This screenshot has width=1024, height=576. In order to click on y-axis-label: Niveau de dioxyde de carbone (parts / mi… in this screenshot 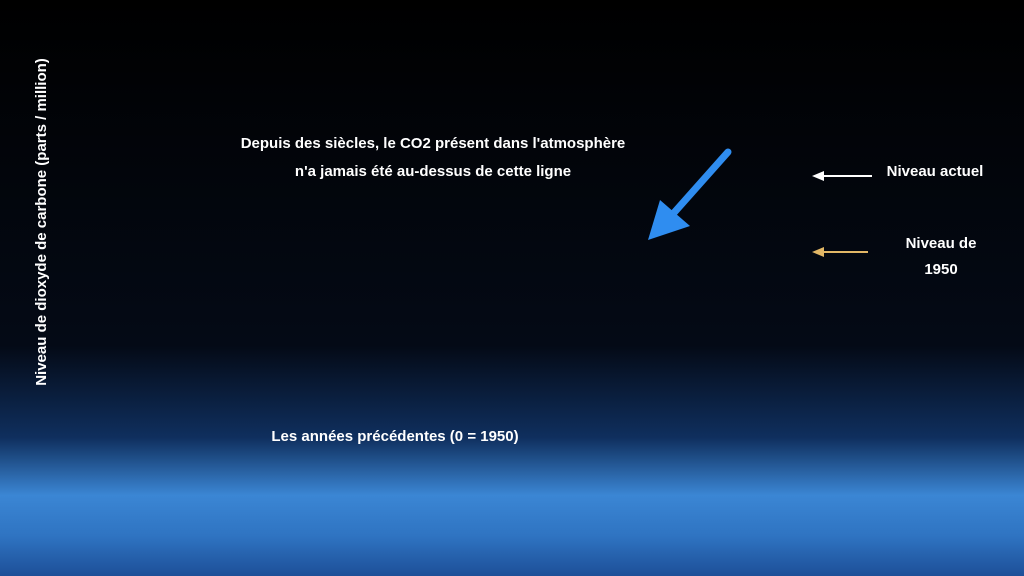, I will do `click(41, 222)`.